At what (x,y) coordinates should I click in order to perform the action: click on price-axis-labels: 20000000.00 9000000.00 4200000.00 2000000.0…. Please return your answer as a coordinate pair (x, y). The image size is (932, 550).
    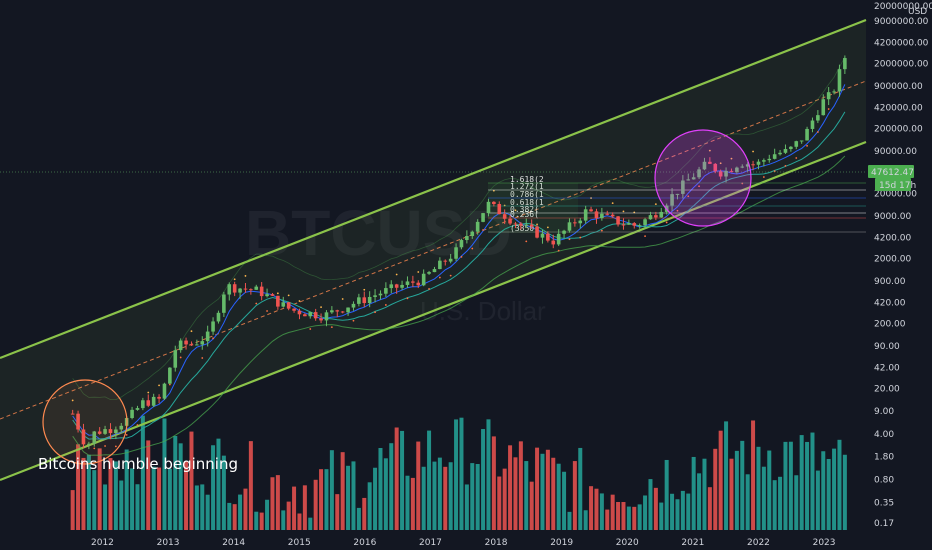
    Looking at the image, I should click on (903, 265).